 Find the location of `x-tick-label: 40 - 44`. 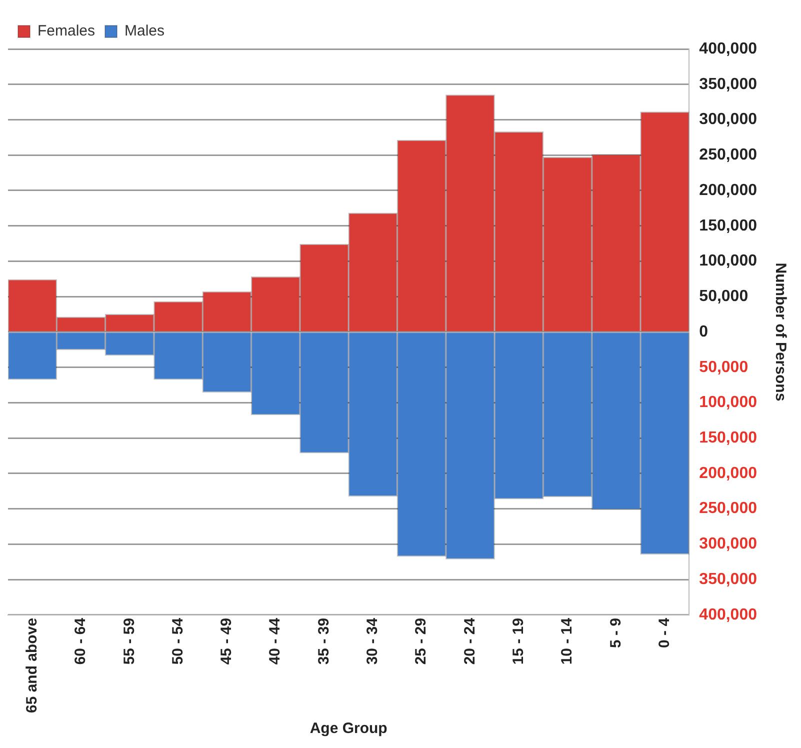

x-tick-label: 40 - 44 is located at coordinates (275, 641).